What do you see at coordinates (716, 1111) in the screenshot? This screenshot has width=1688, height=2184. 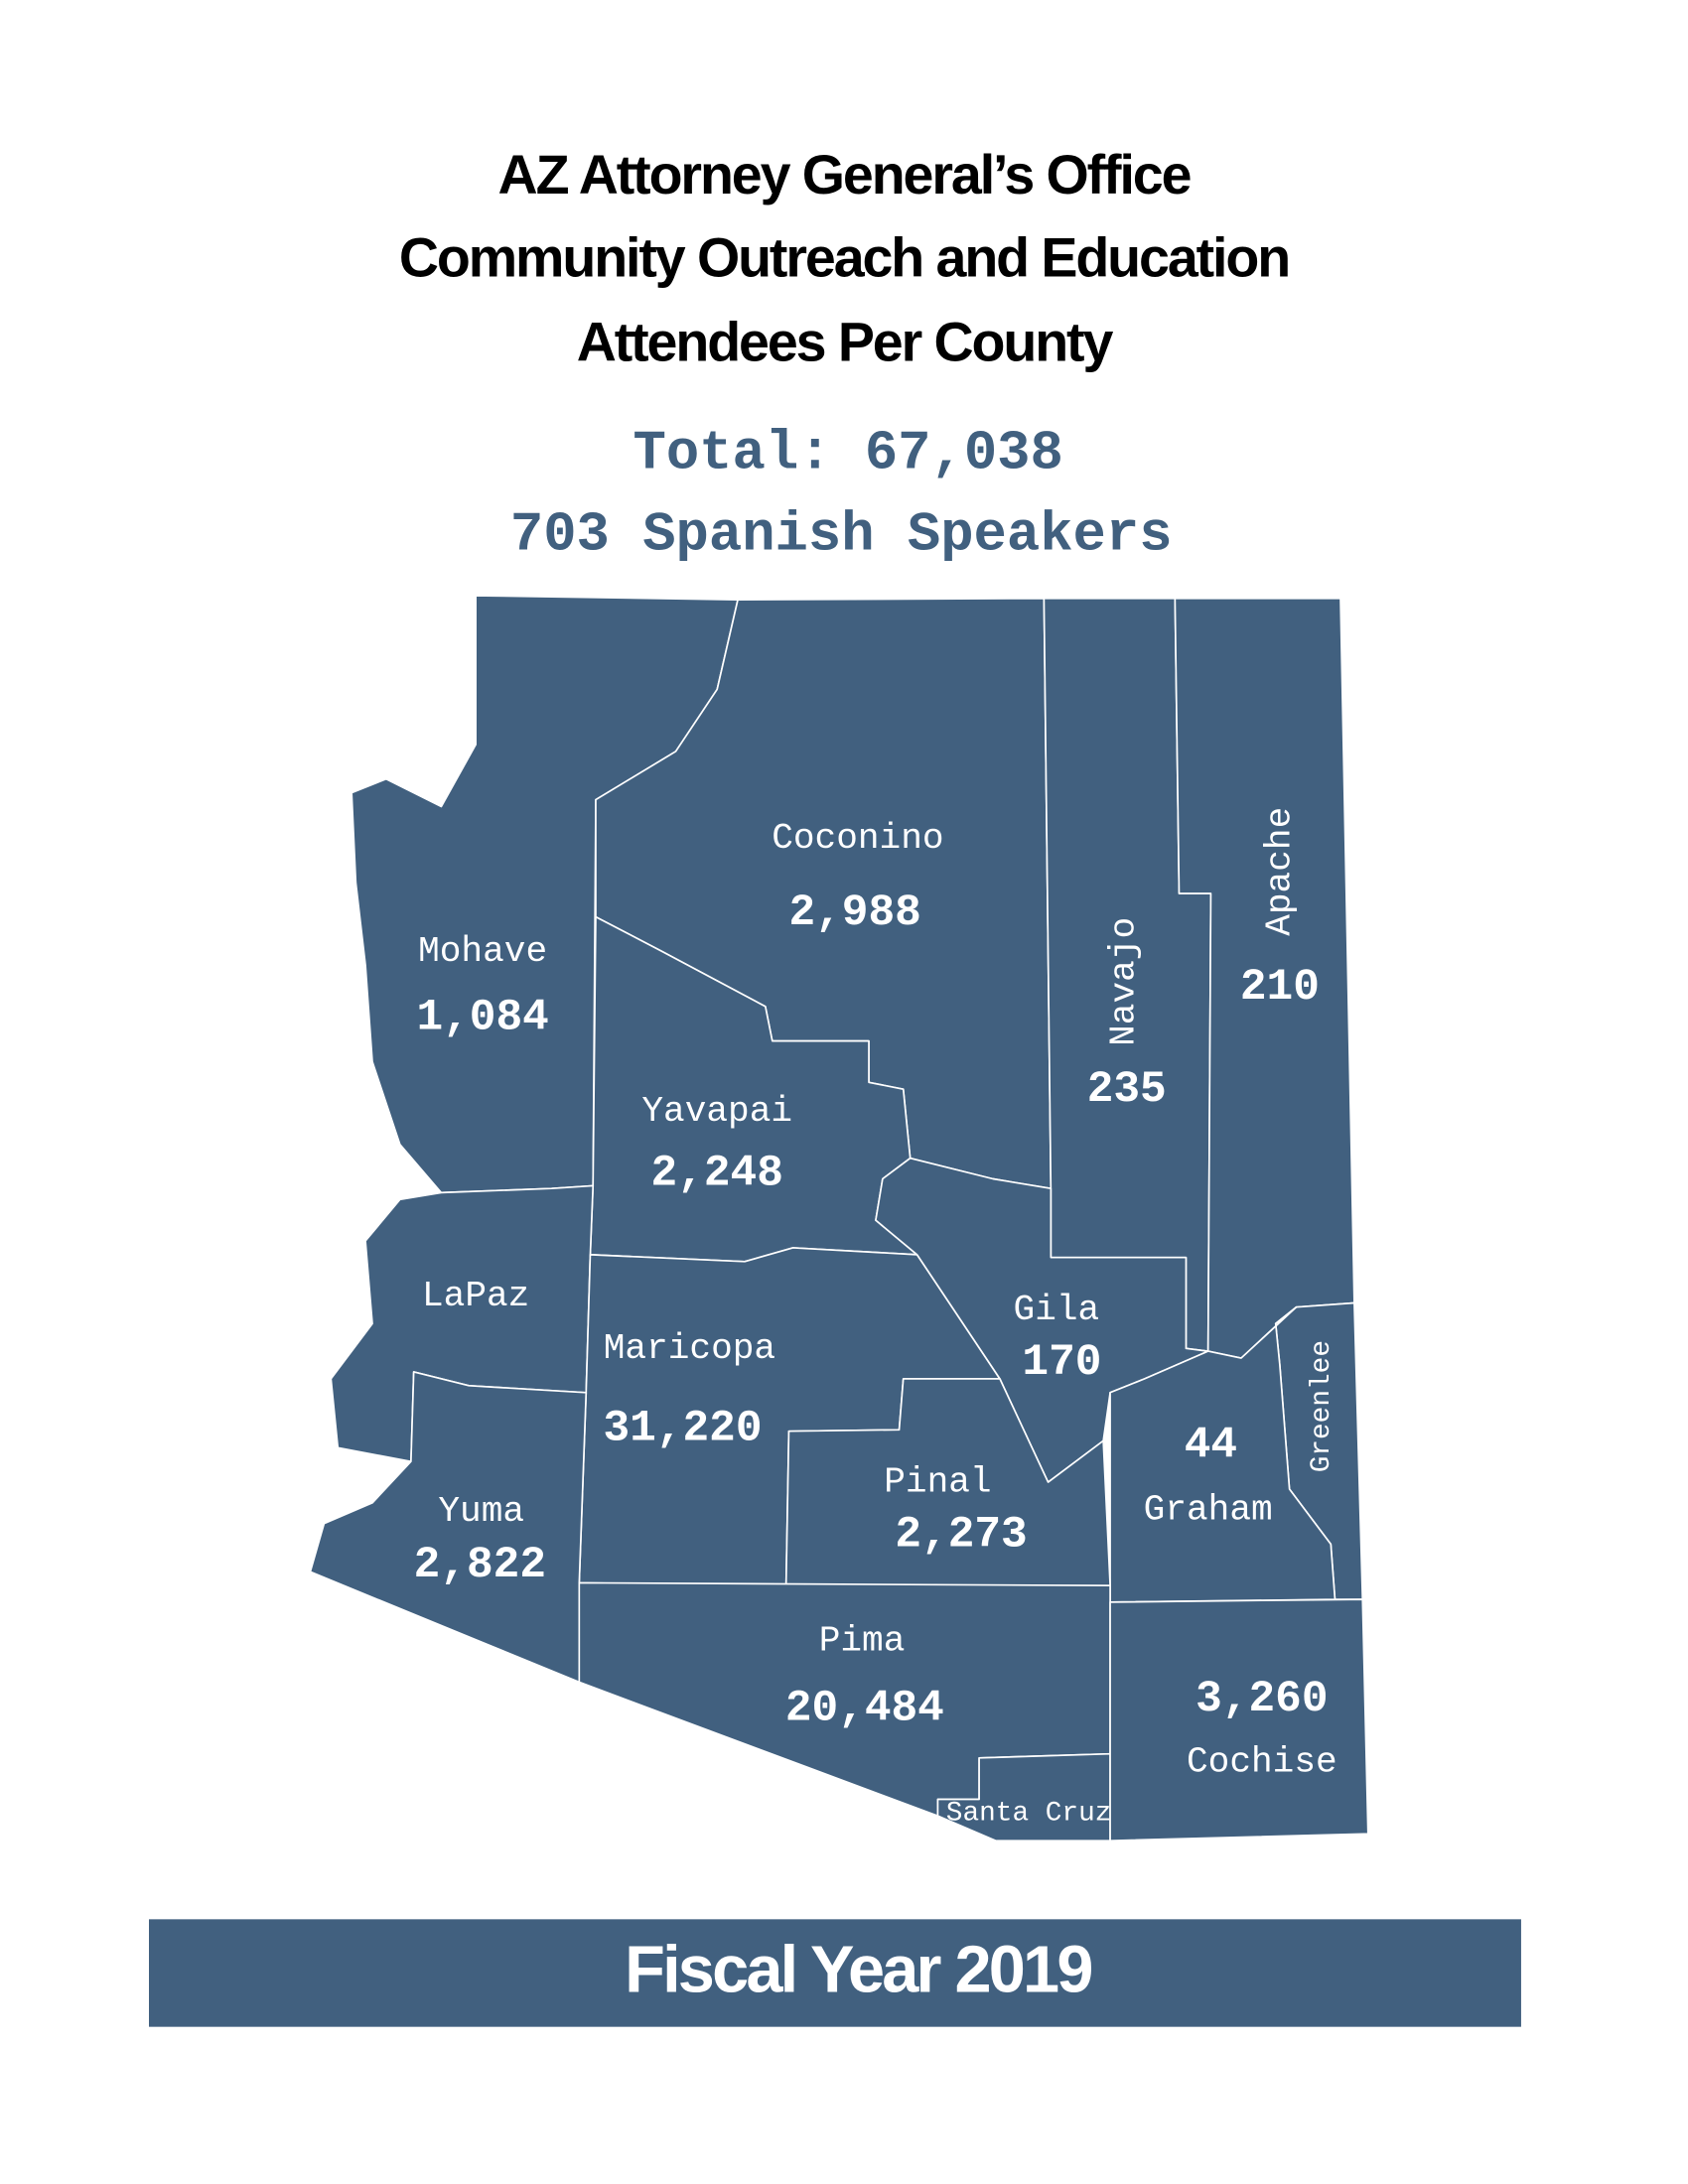 I see `county-name: Yavapai` at bounding box center [716, 1111].